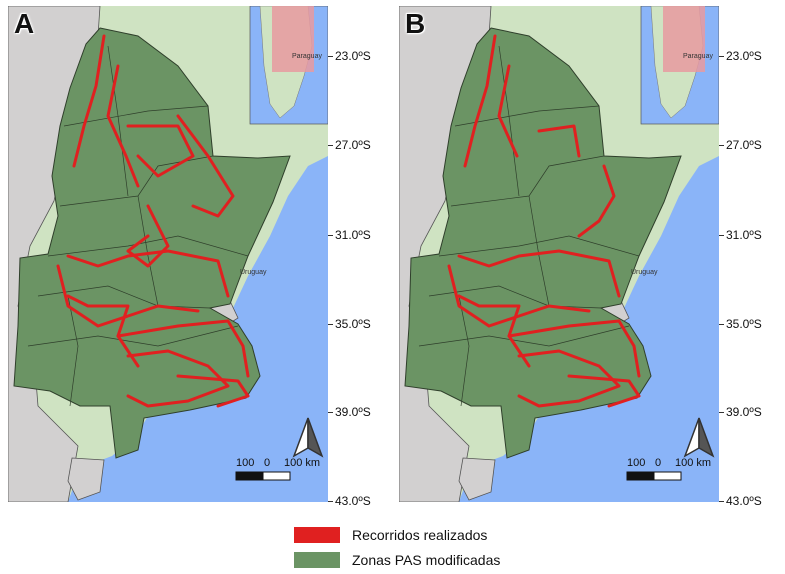 The width and height of the screenshot is (785, 574). I want to click on inset-label-paraguay-b: Paraguay, so click(698, 56).